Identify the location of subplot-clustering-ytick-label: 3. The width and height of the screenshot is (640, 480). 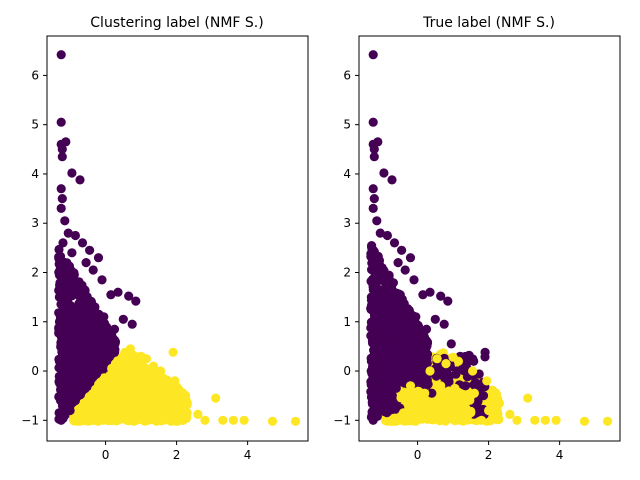
(35, 223).